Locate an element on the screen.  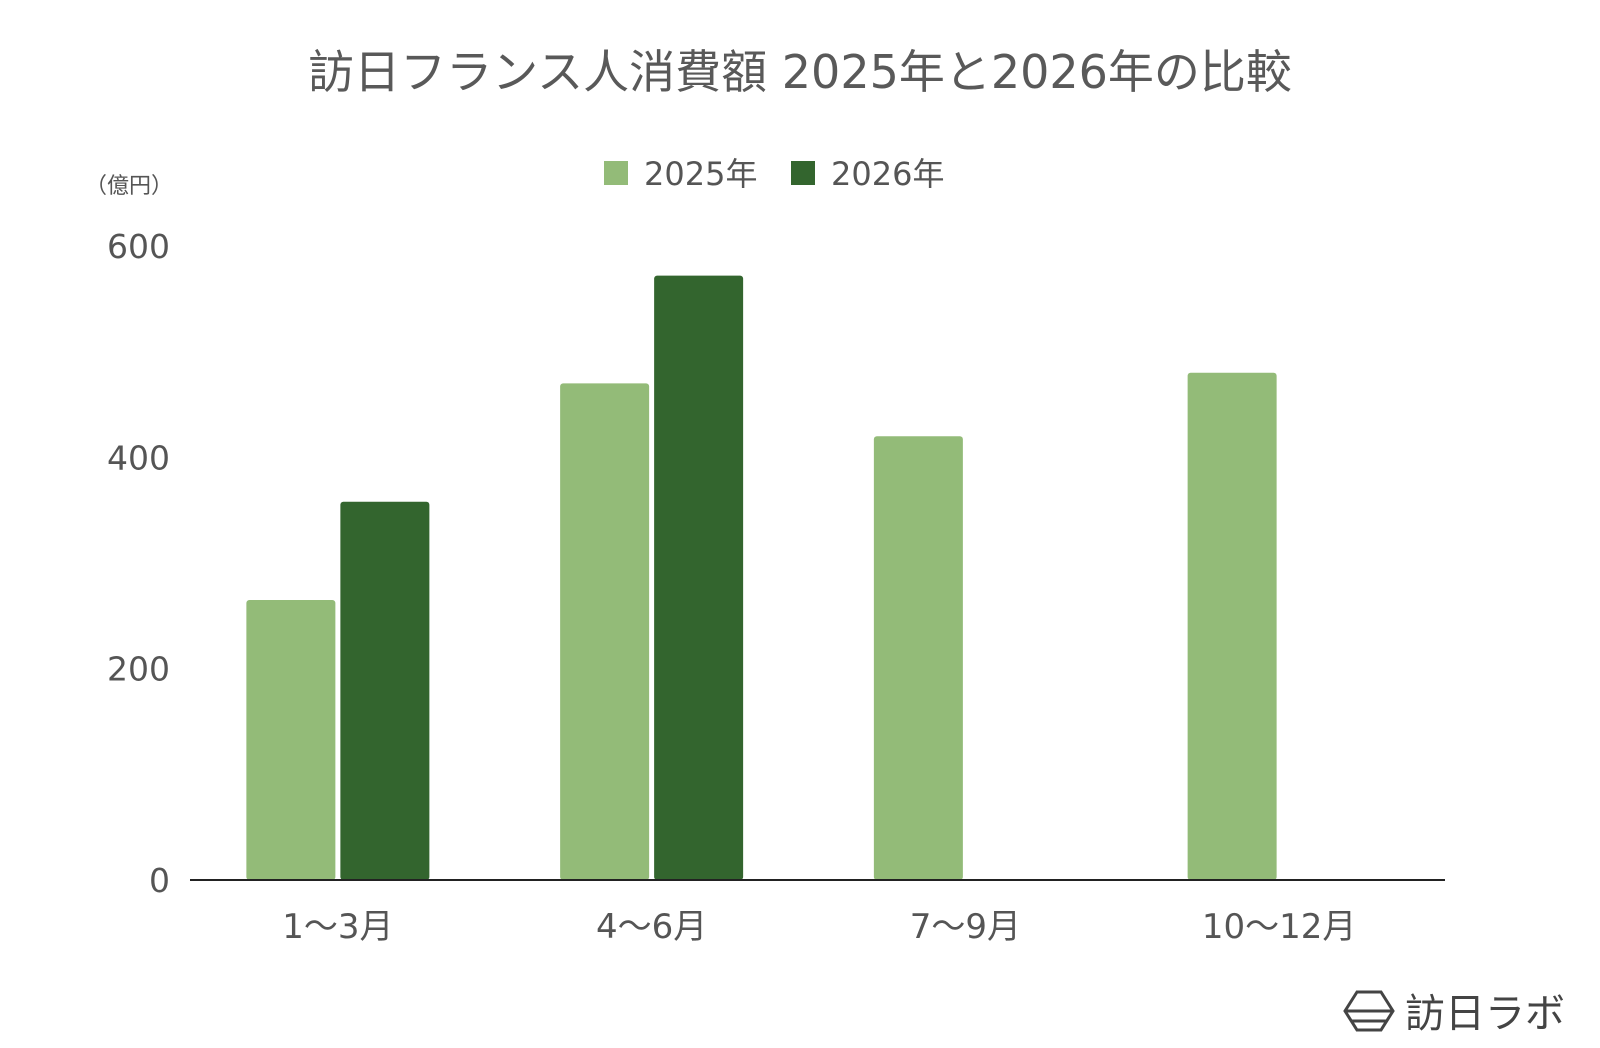
y-tick-label: 0 is located at coordinates (159, 880).